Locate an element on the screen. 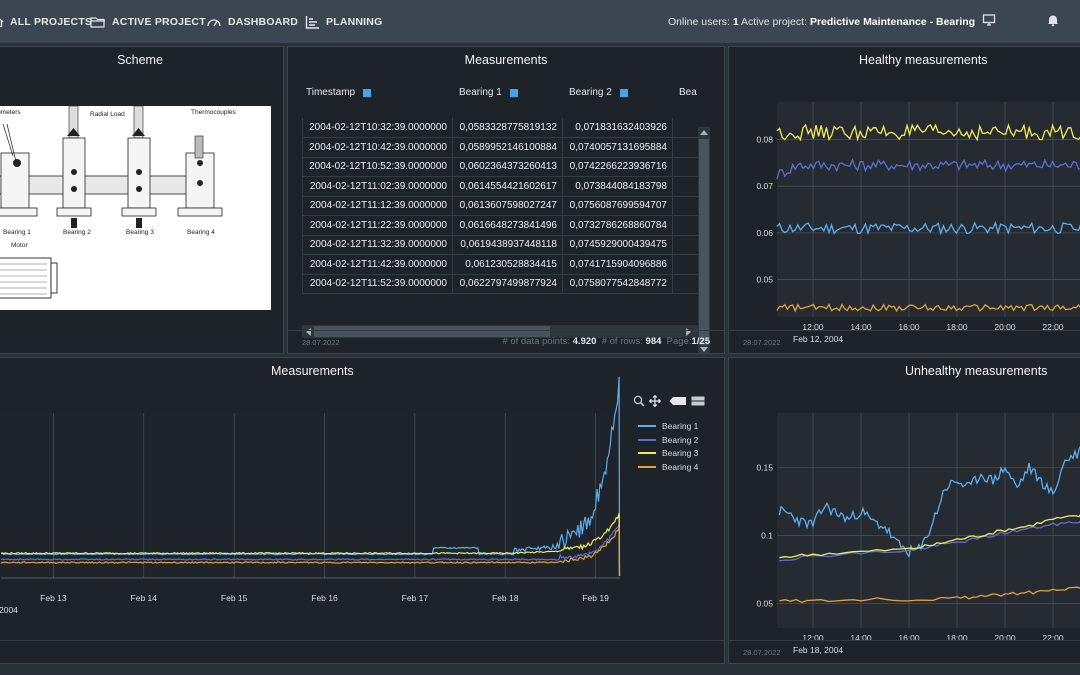 The height and width of the screenshot is (675, 1080). scheme-label-bearing2: Bearing 2 is located at coordinates (77, 232).